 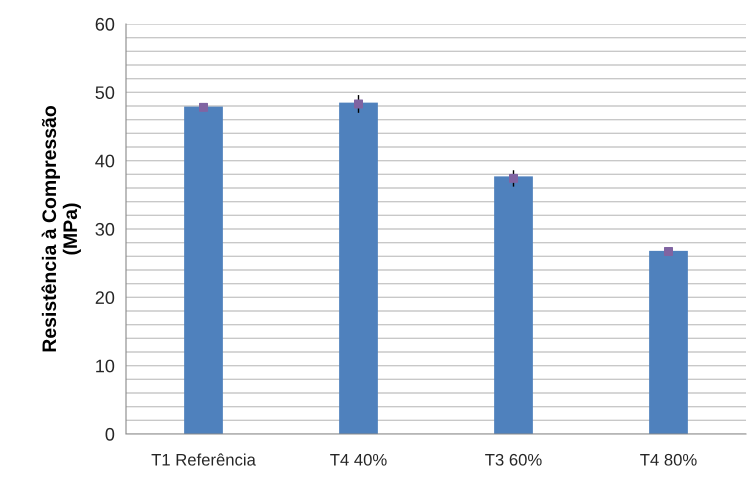 I want to click on y-axis-title: Resistência à Compressão (MPa), so click(x=61, y=229).